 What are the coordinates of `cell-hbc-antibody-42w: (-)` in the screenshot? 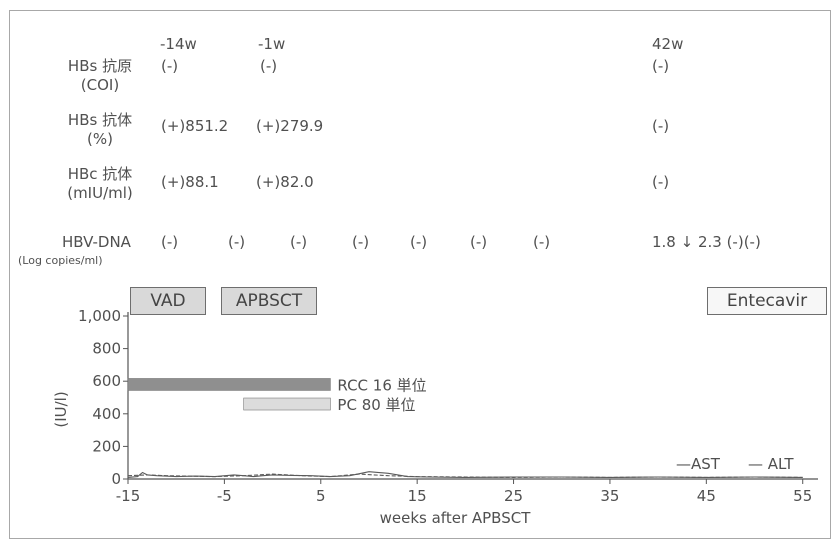 It's located at (661, 182).